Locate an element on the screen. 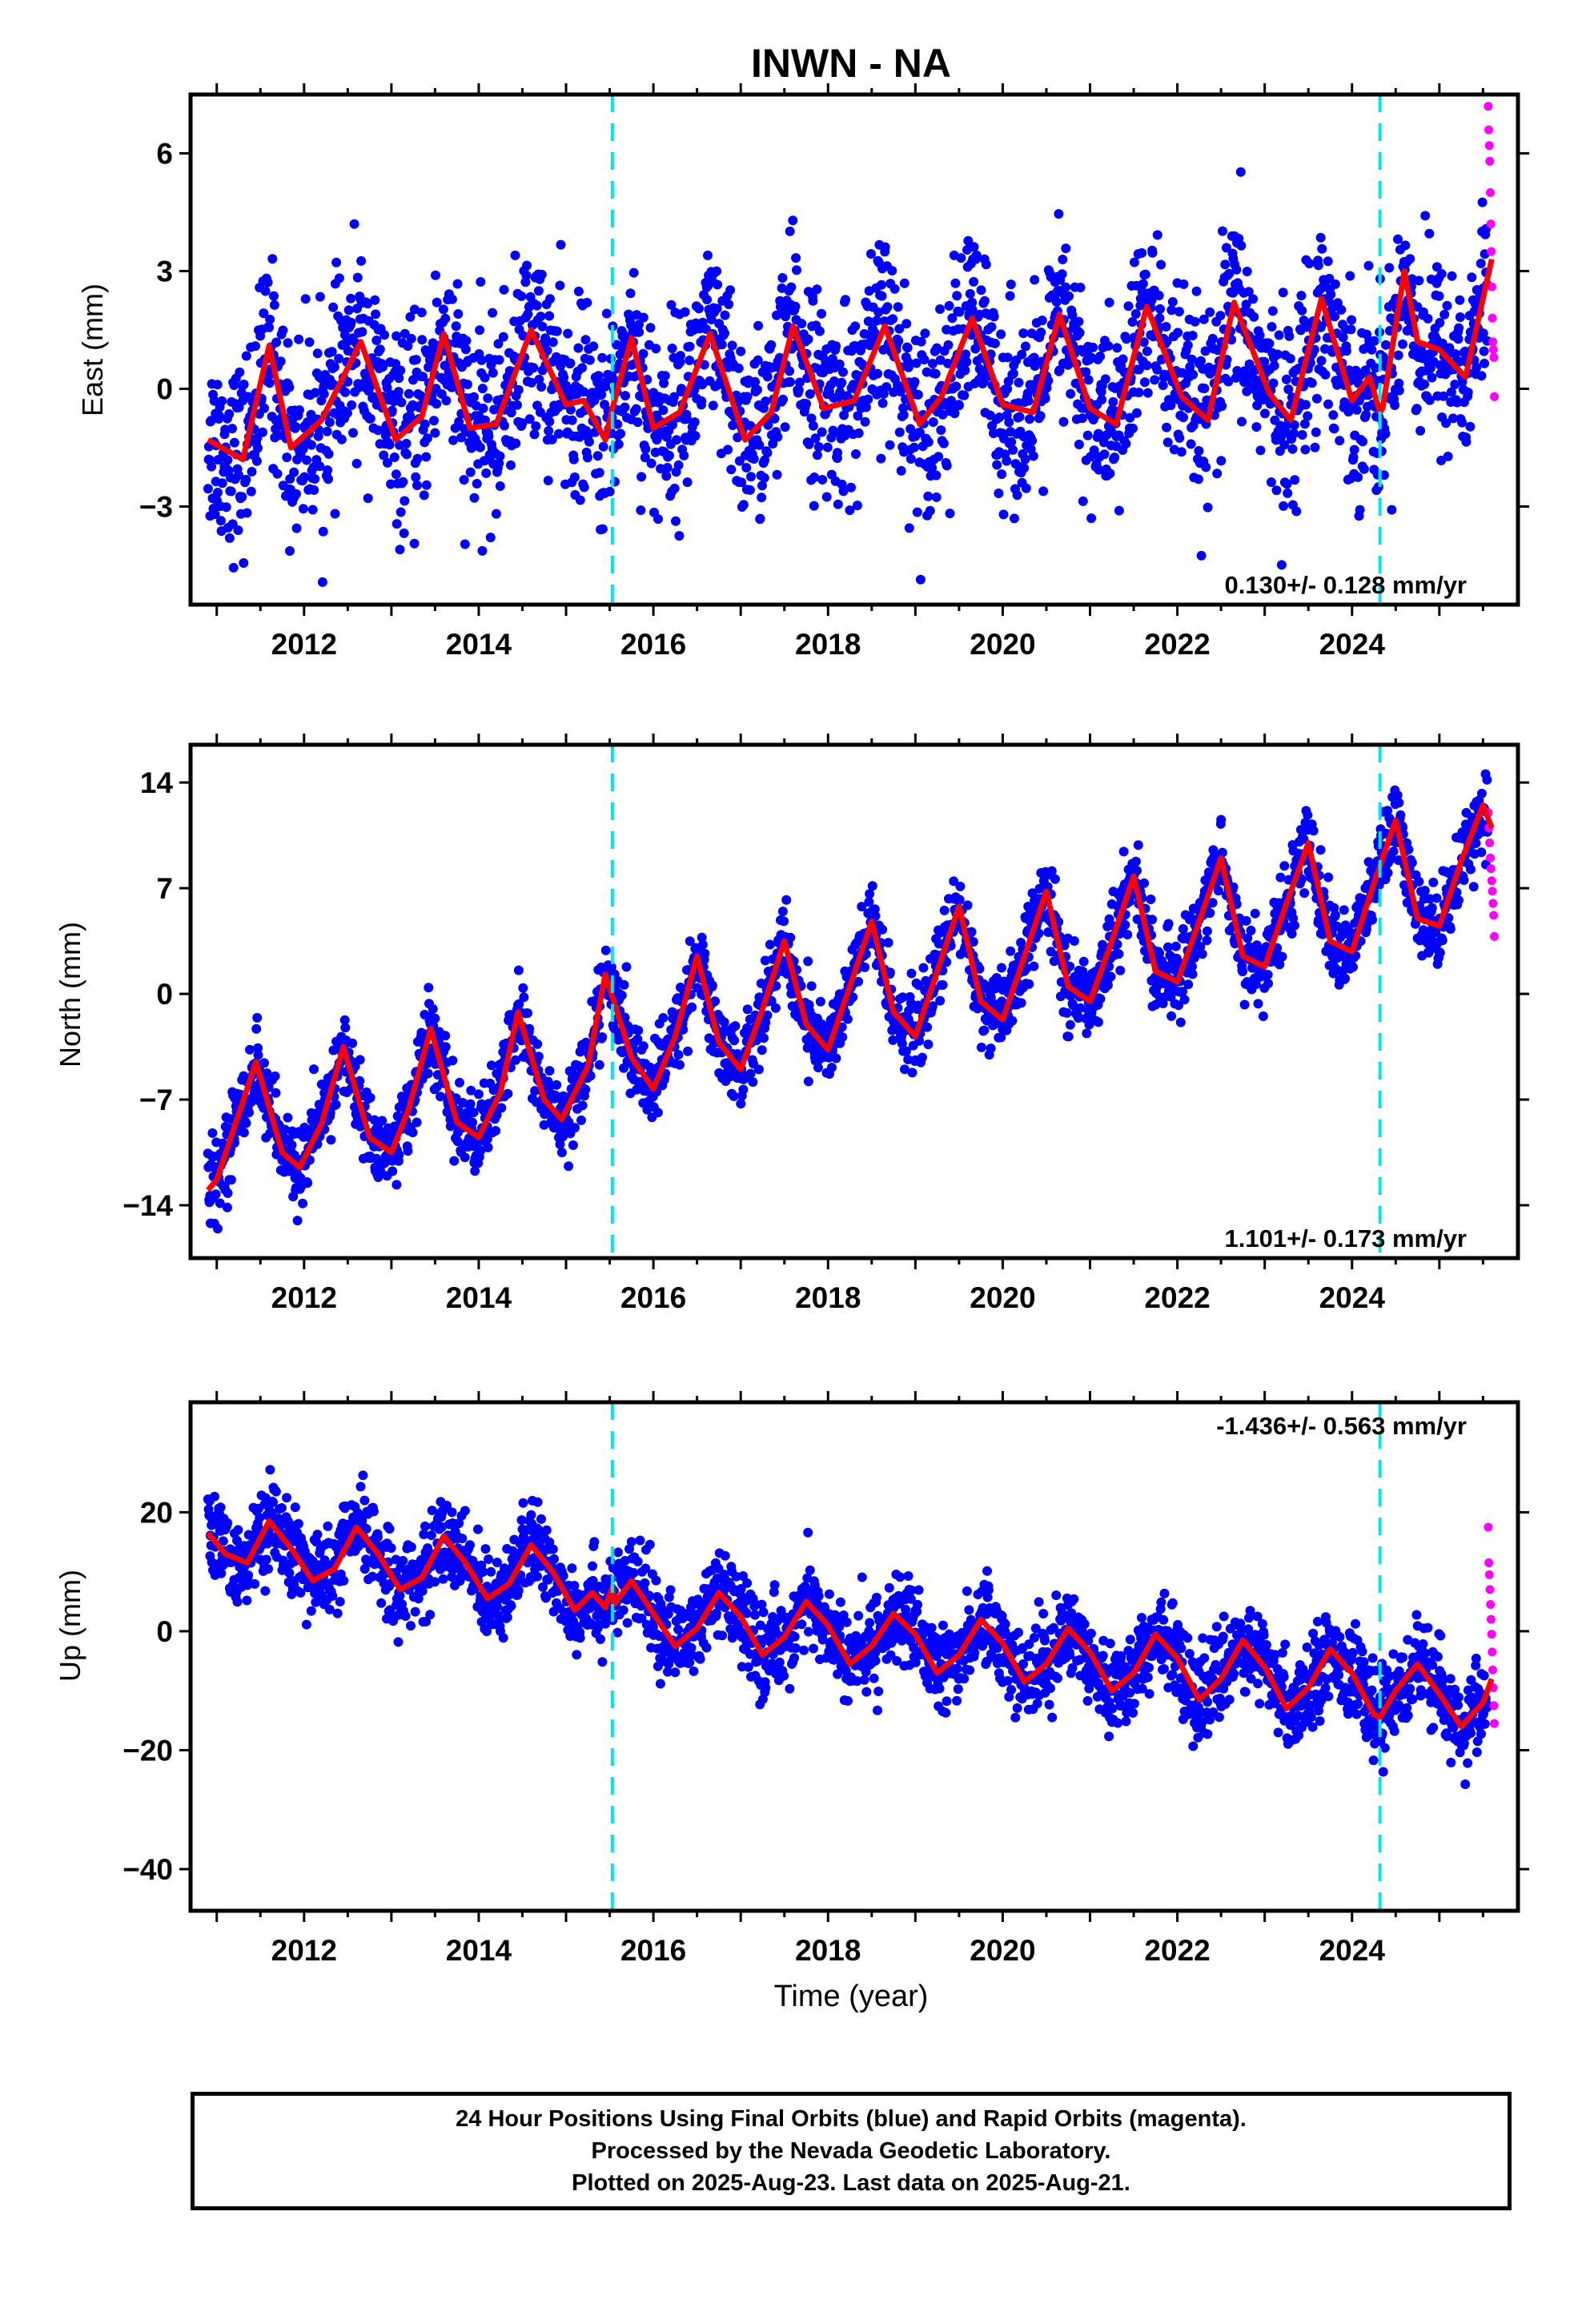 This screenshot has height=2324, width=1582. east-rapid-point is located at coordinates (1490, 161).